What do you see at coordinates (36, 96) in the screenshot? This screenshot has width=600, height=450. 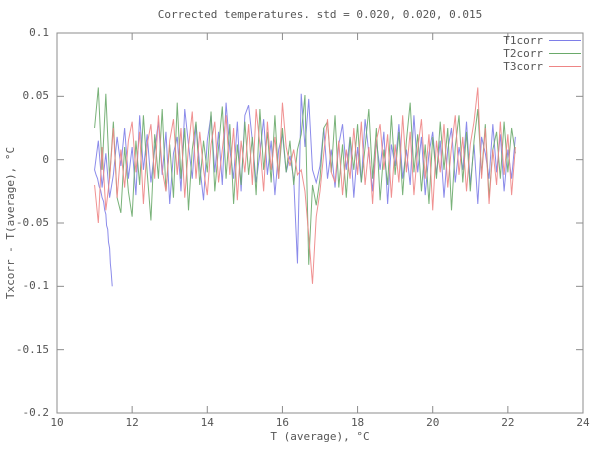 I see `y-tick-label: 0.05` at bounding box center [36, 96].